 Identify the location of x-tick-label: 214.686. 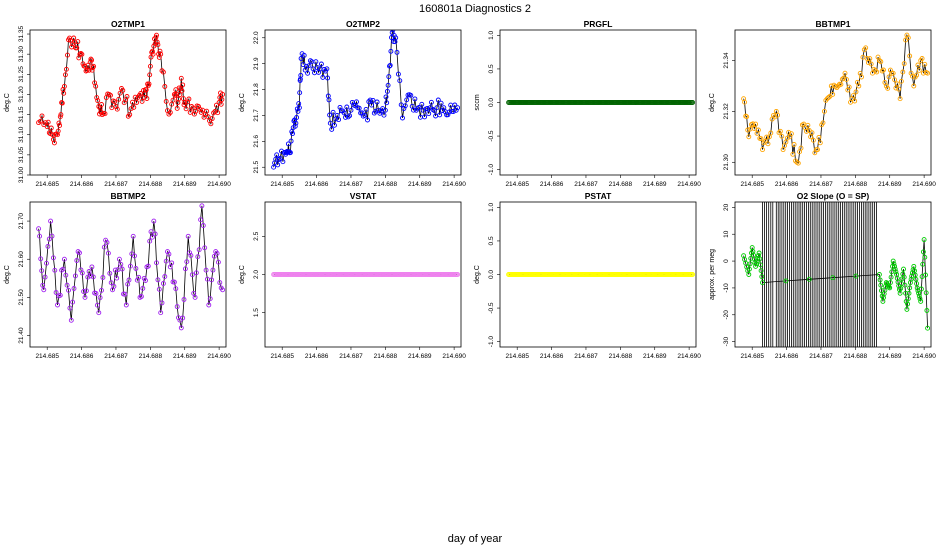
(552, 184).